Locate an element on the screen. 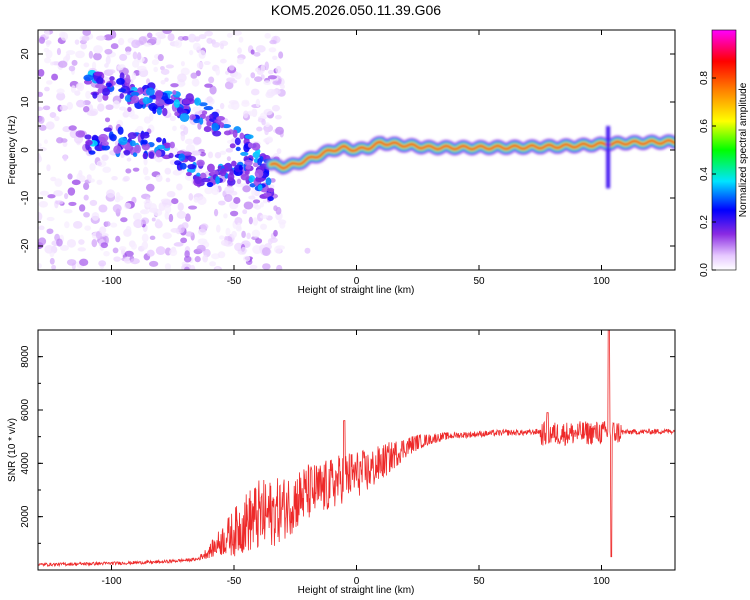 The height and width of the screenshot is (600, 750). colorbar-tick-label: 0.4 is located at coordinates (704, 174).